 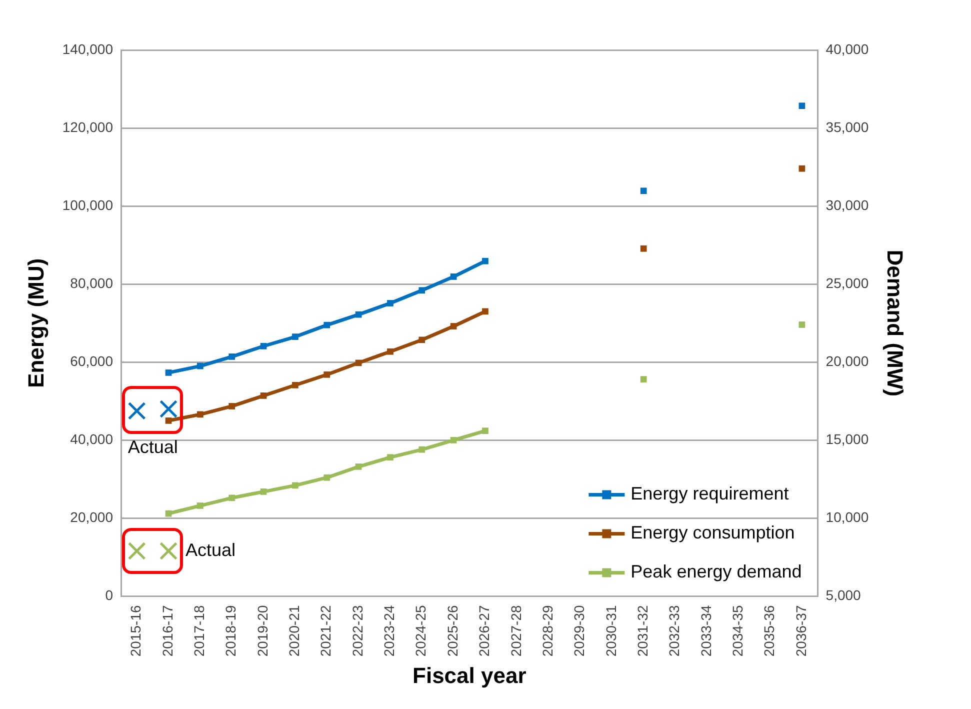 What do you see at coordinates (92, 517) in the screenshot?
I see `y-tick-label: 20,000` at bounding box center [92, 517].